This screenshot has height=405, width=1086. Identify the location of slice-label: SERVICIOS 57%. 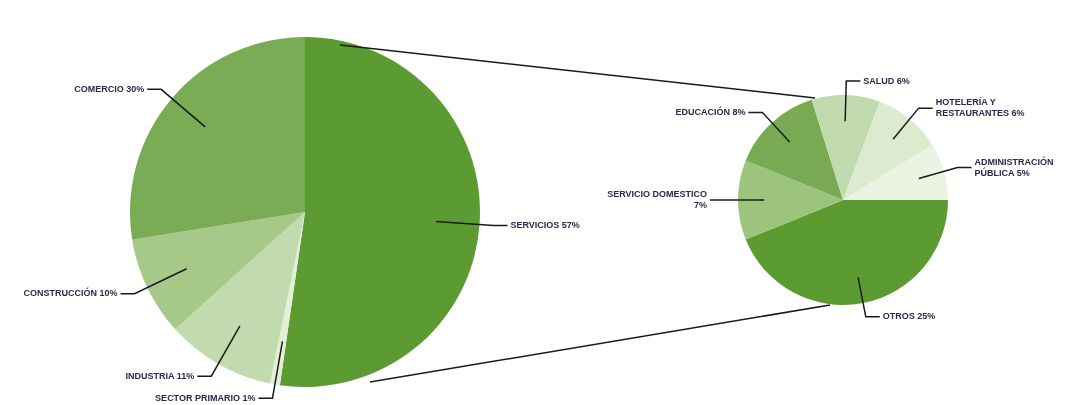
(545, 225).